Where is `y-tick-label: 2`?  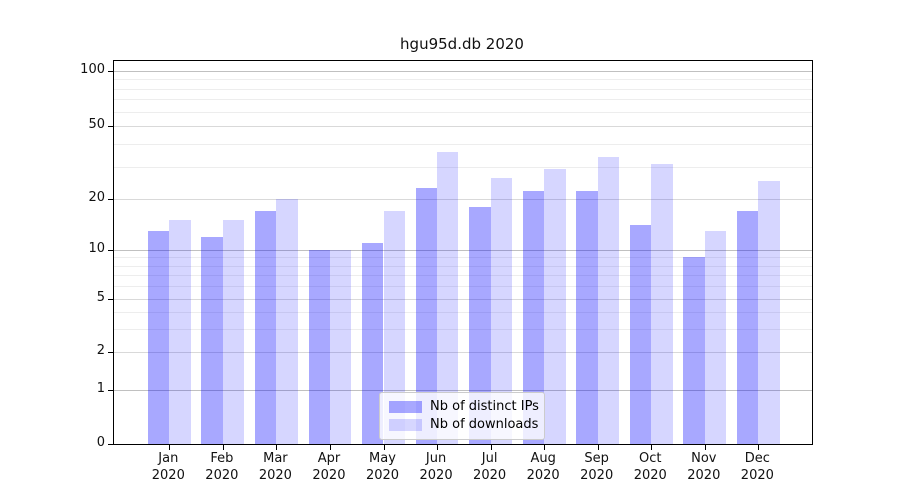
y-tick-label: 2 is located at coordinates (100, 350).